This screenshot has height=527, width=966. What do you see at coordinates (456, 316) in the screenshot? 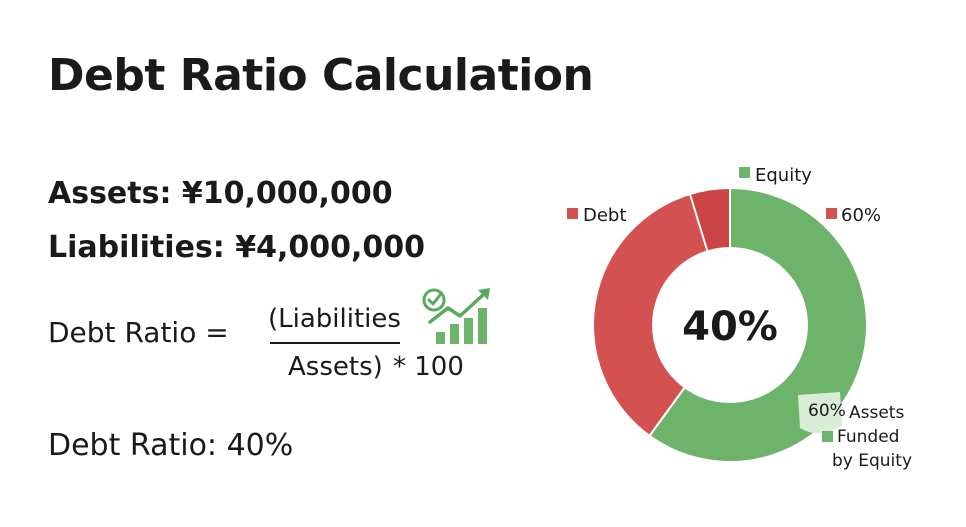
I see `growth-chart-check-icon` at bounding box center [456, 316].